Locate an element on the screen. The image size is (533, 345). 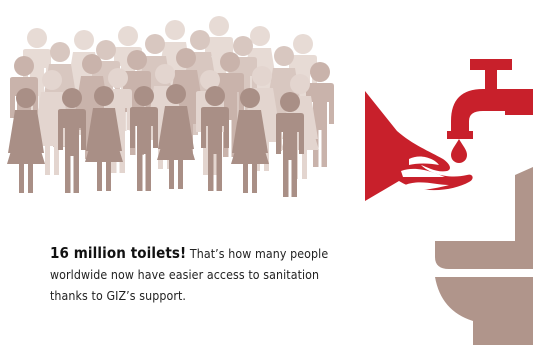
hand-icon is located at coordinates (419, 146).